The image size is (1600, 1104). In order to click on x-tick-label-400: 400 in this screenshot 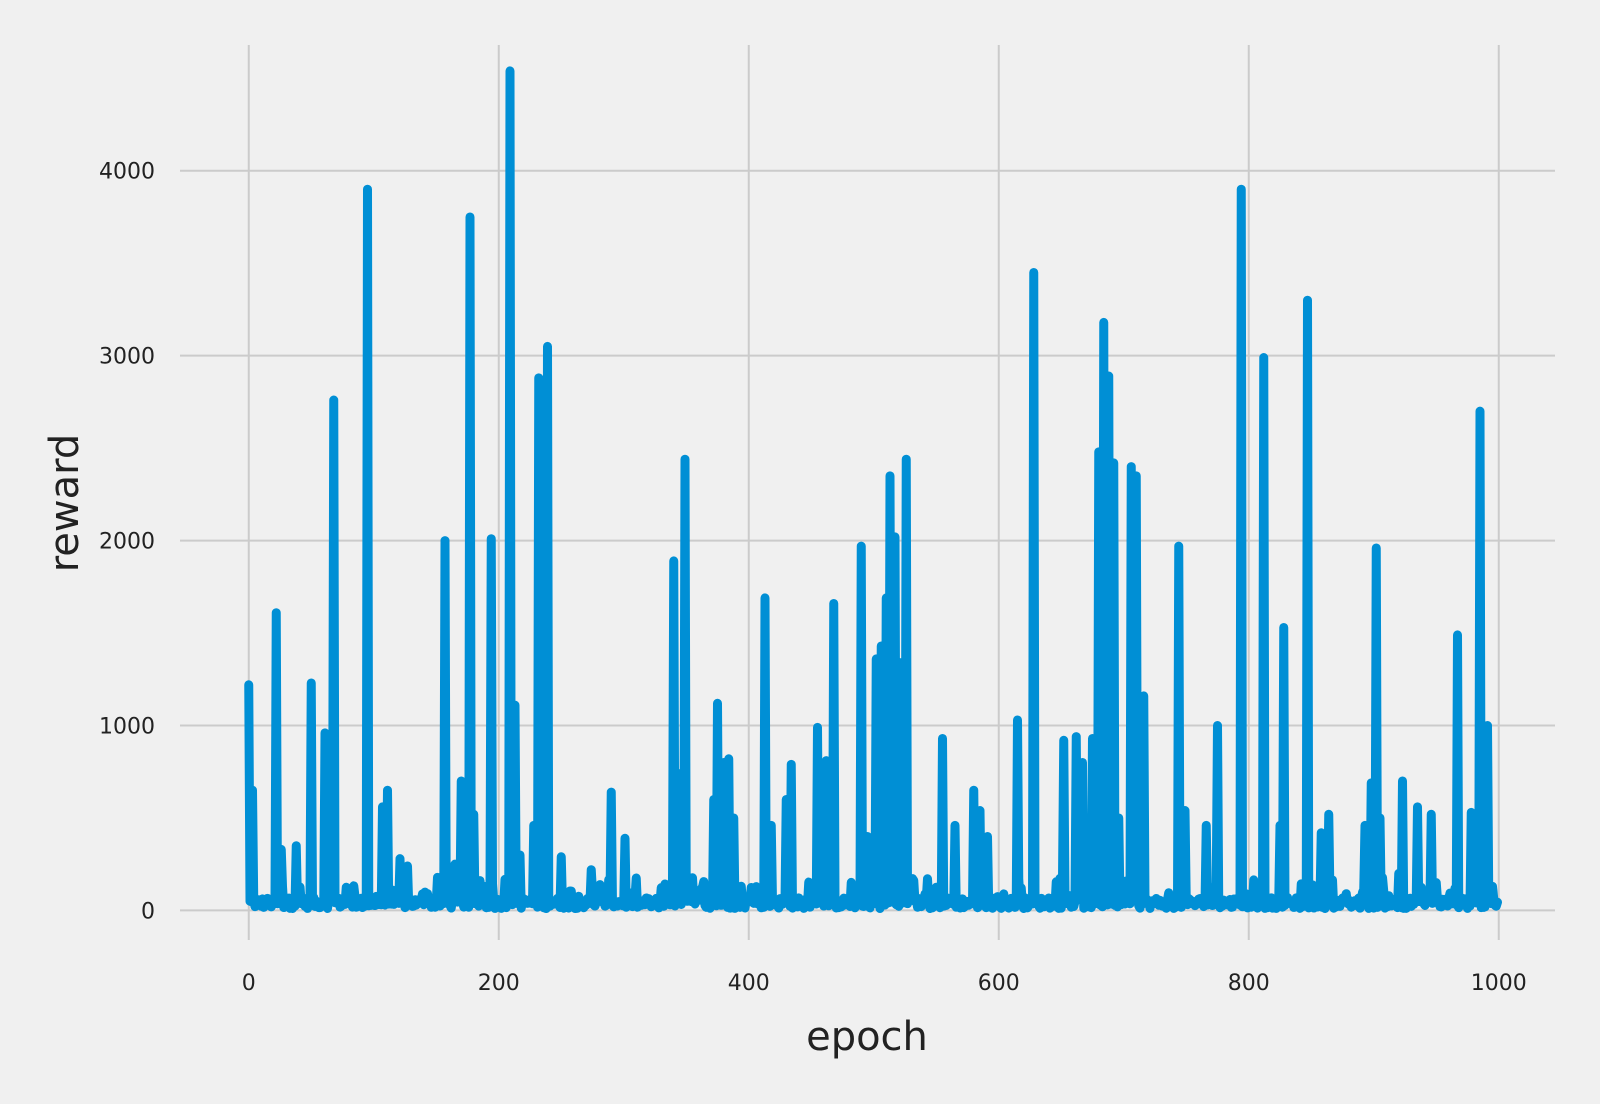, I will do `click(749, 983)`.